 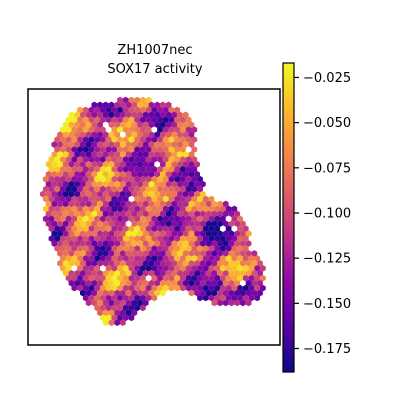 I want to click on colorbar-tick-label: −0.175, so click(x=327, y=349).